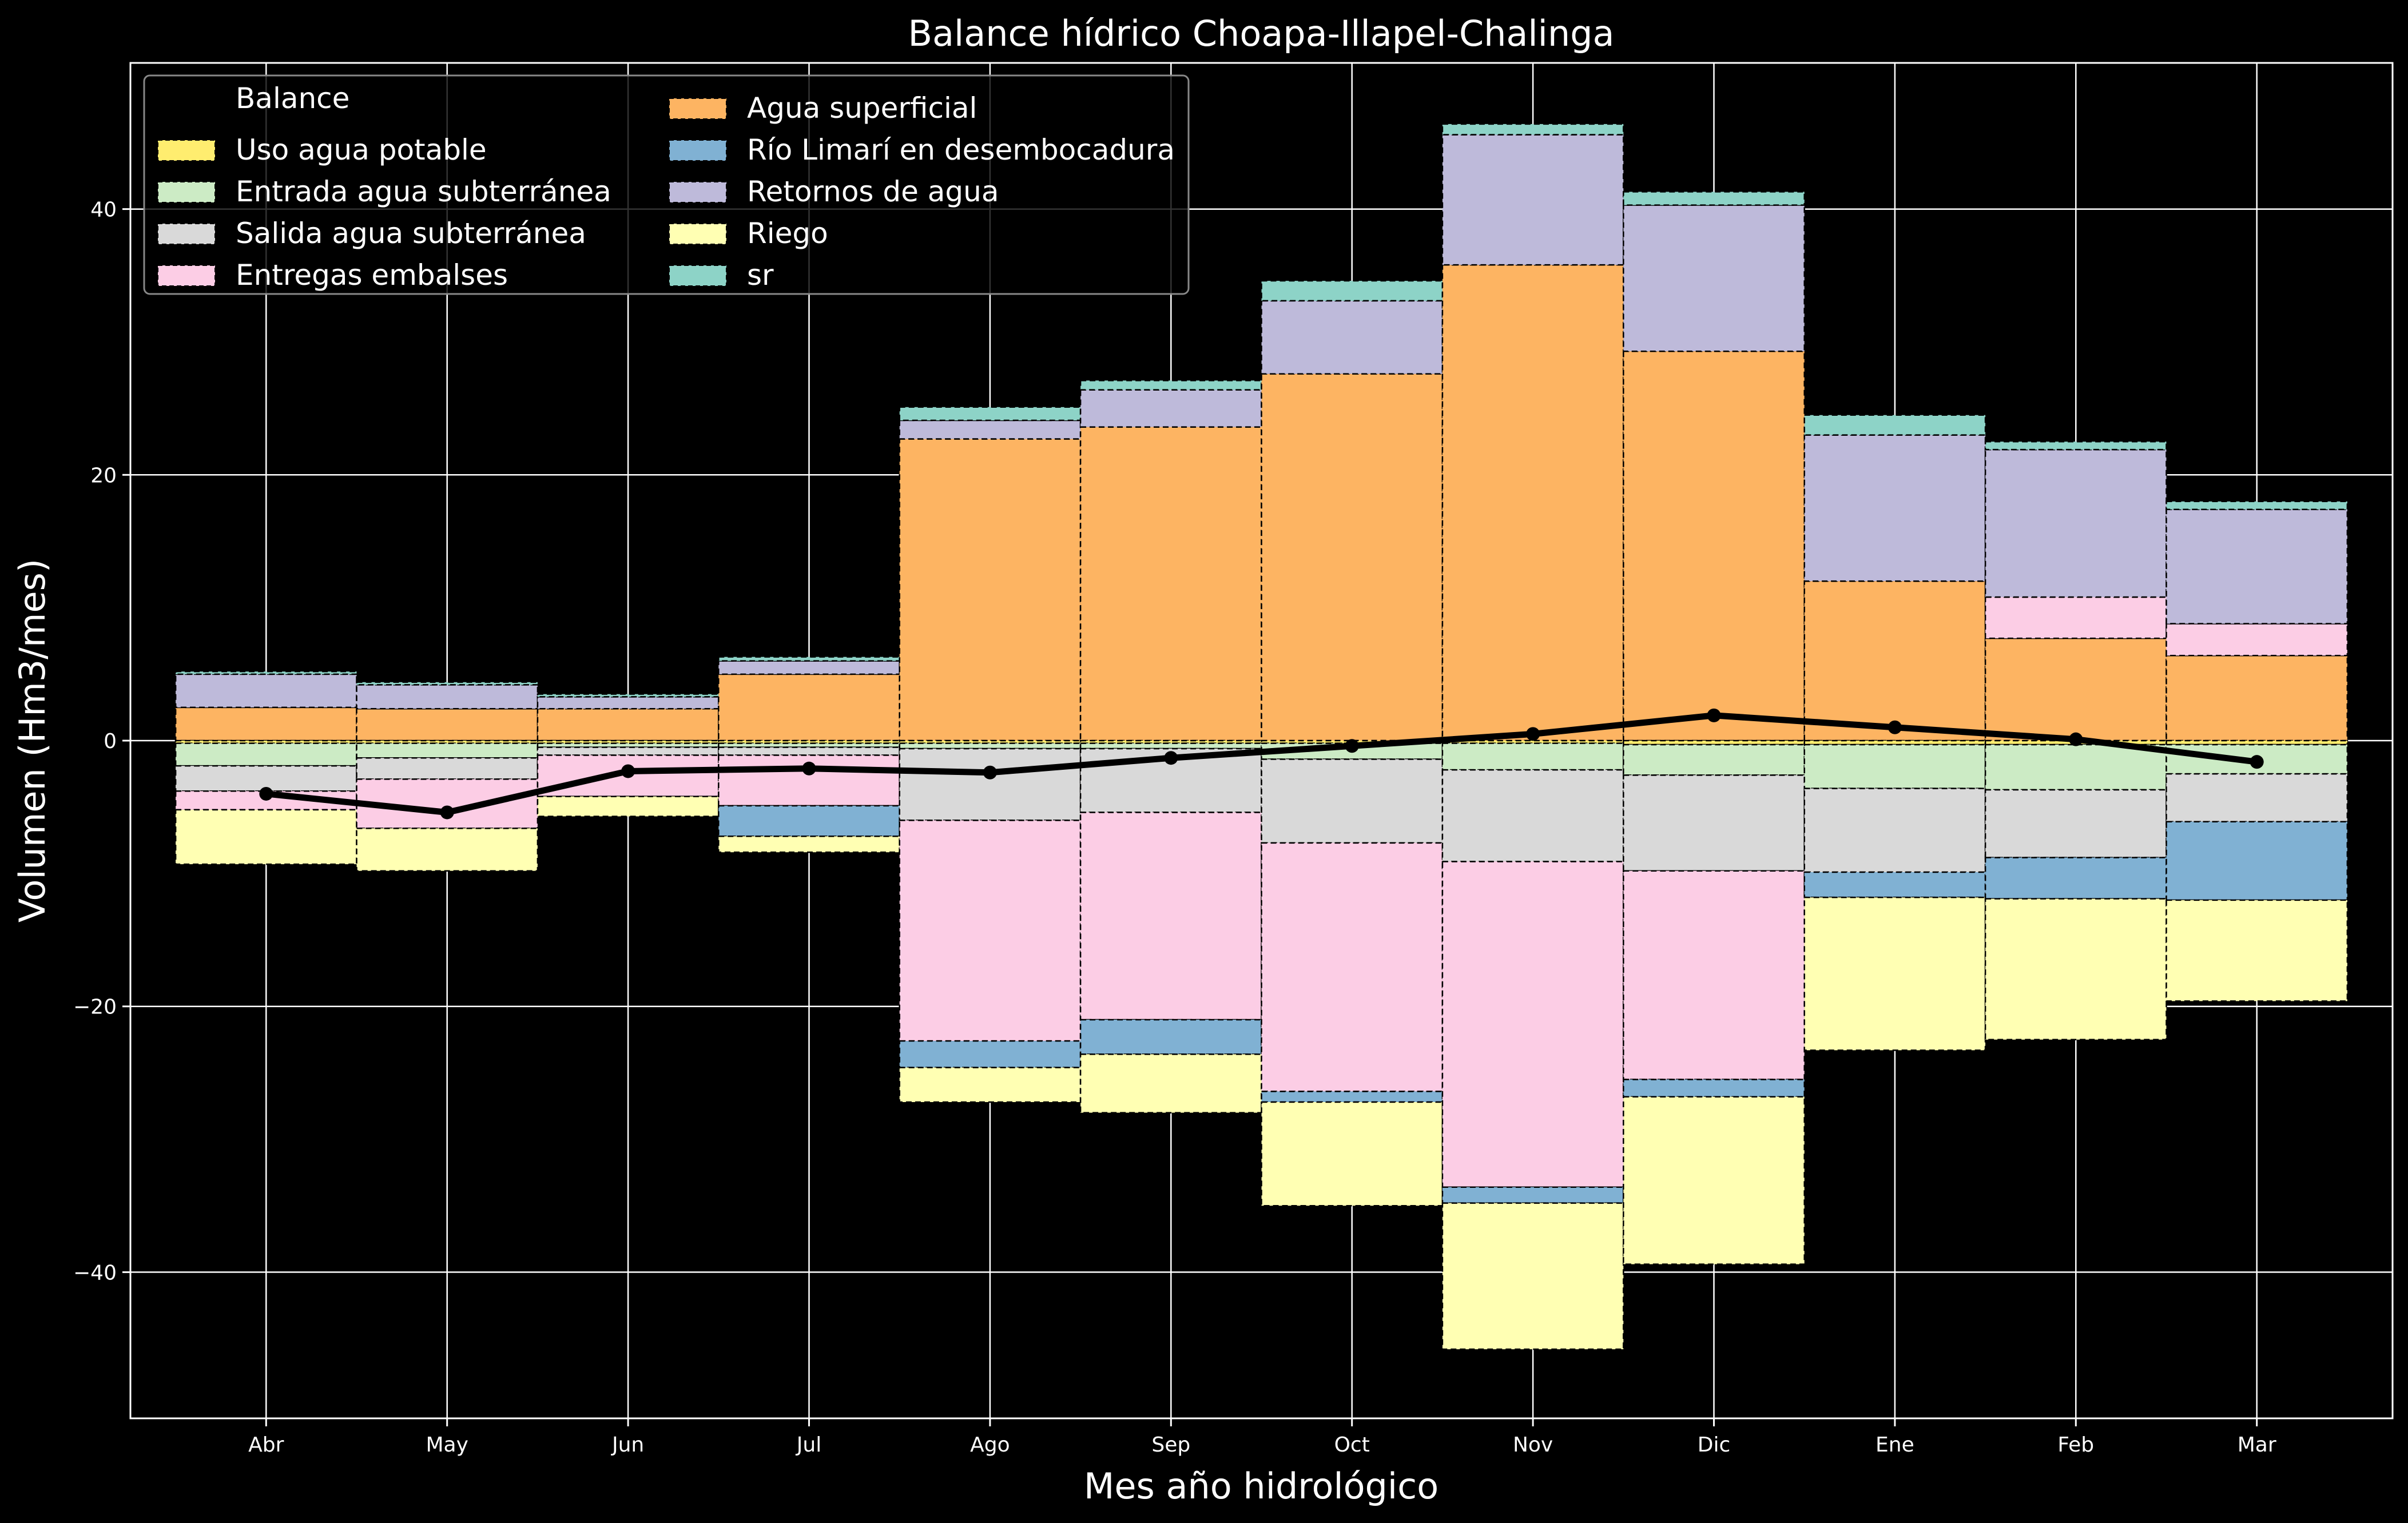 This screenshot has height=1523, width=2408. I want to click on y-tick-label: 0, so click(110, 741).